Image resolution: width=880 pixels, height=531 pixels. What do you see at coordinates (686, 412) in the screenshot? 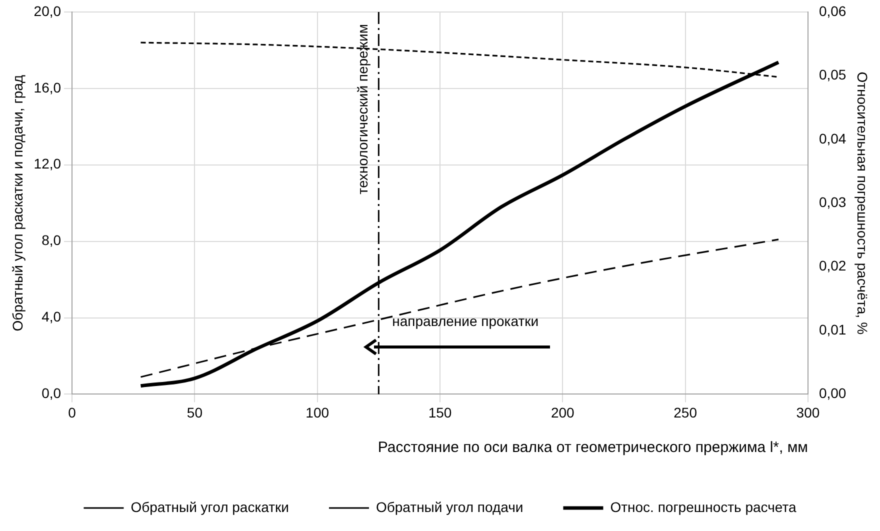
I see `x-tick-label: 250` at bounding box center [686, 412].